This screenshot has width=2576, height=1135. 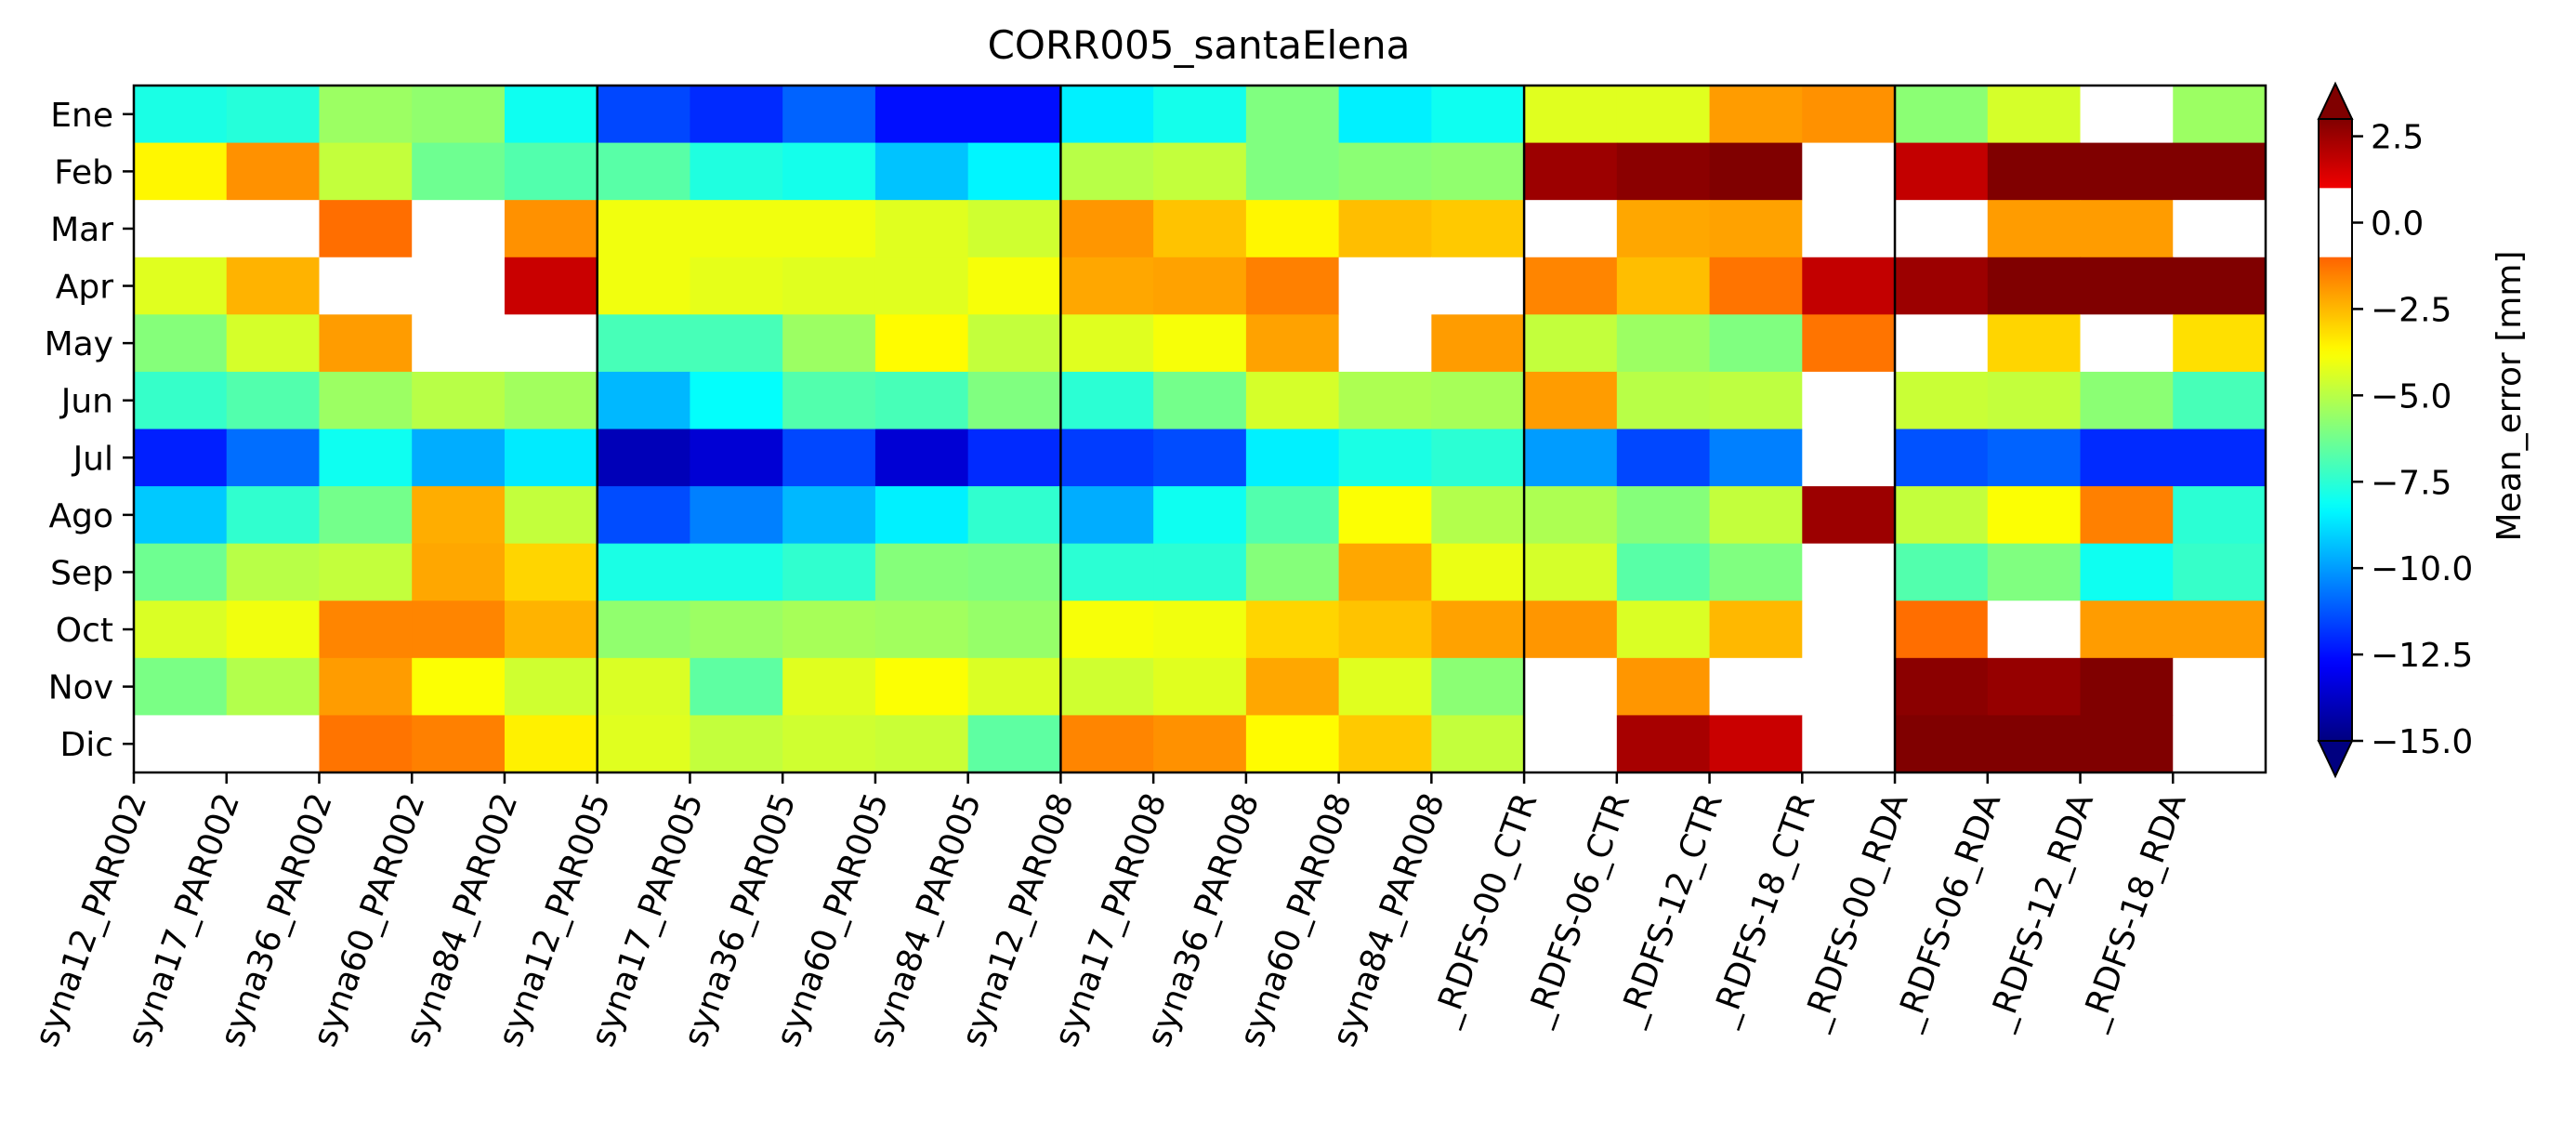 I want to click on row-label: Sep, so click(x=81, y=573).